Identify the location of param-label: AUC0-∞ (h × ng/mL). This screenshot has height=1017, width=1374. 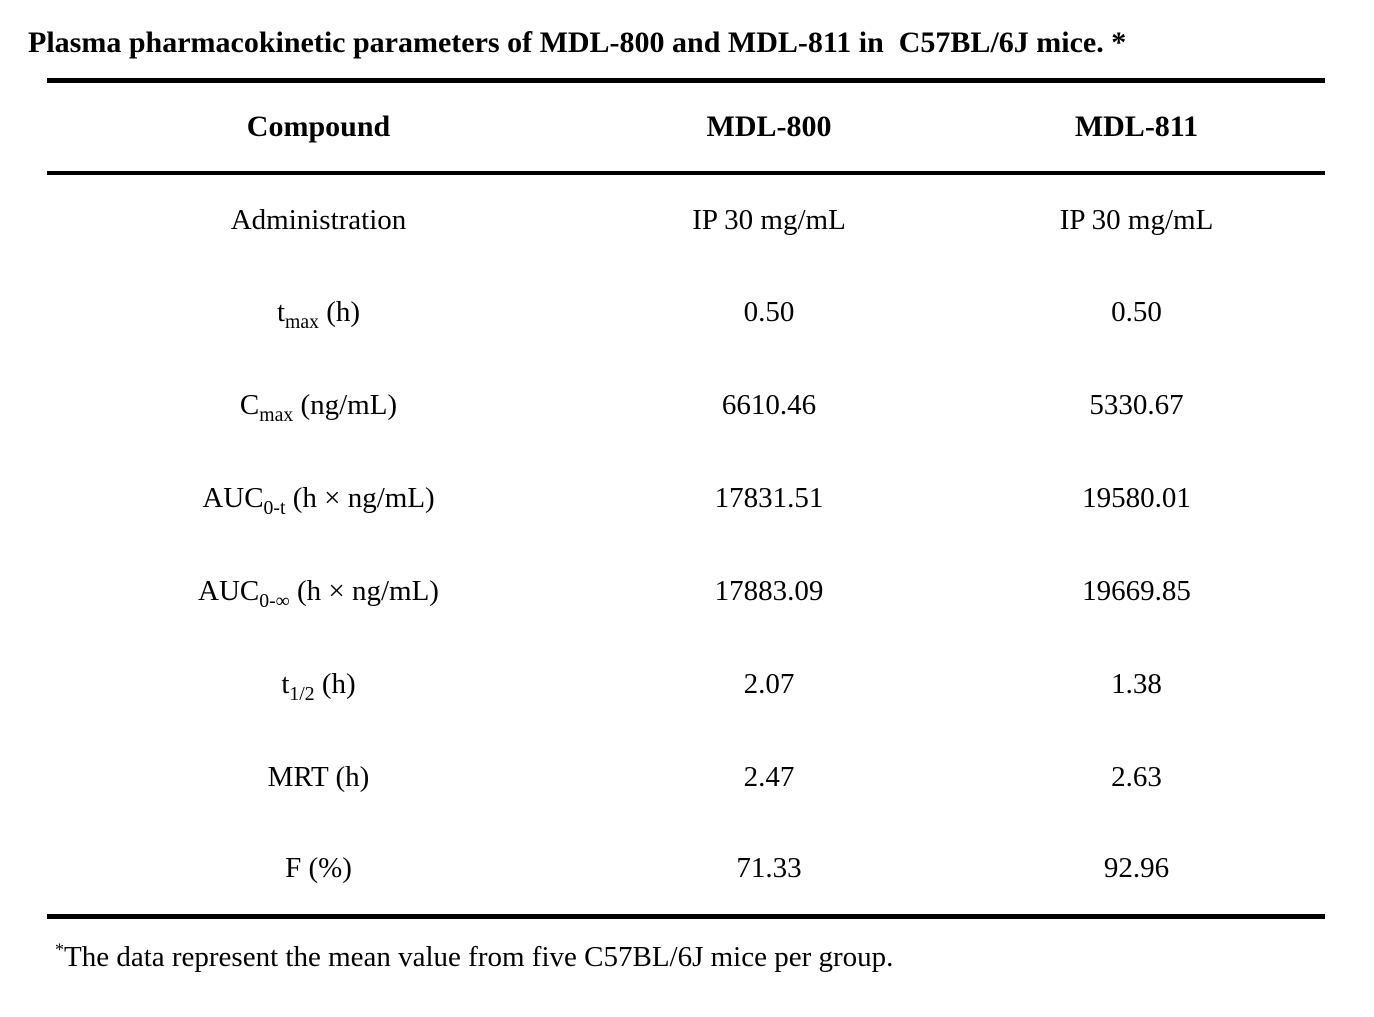
(318, 593).